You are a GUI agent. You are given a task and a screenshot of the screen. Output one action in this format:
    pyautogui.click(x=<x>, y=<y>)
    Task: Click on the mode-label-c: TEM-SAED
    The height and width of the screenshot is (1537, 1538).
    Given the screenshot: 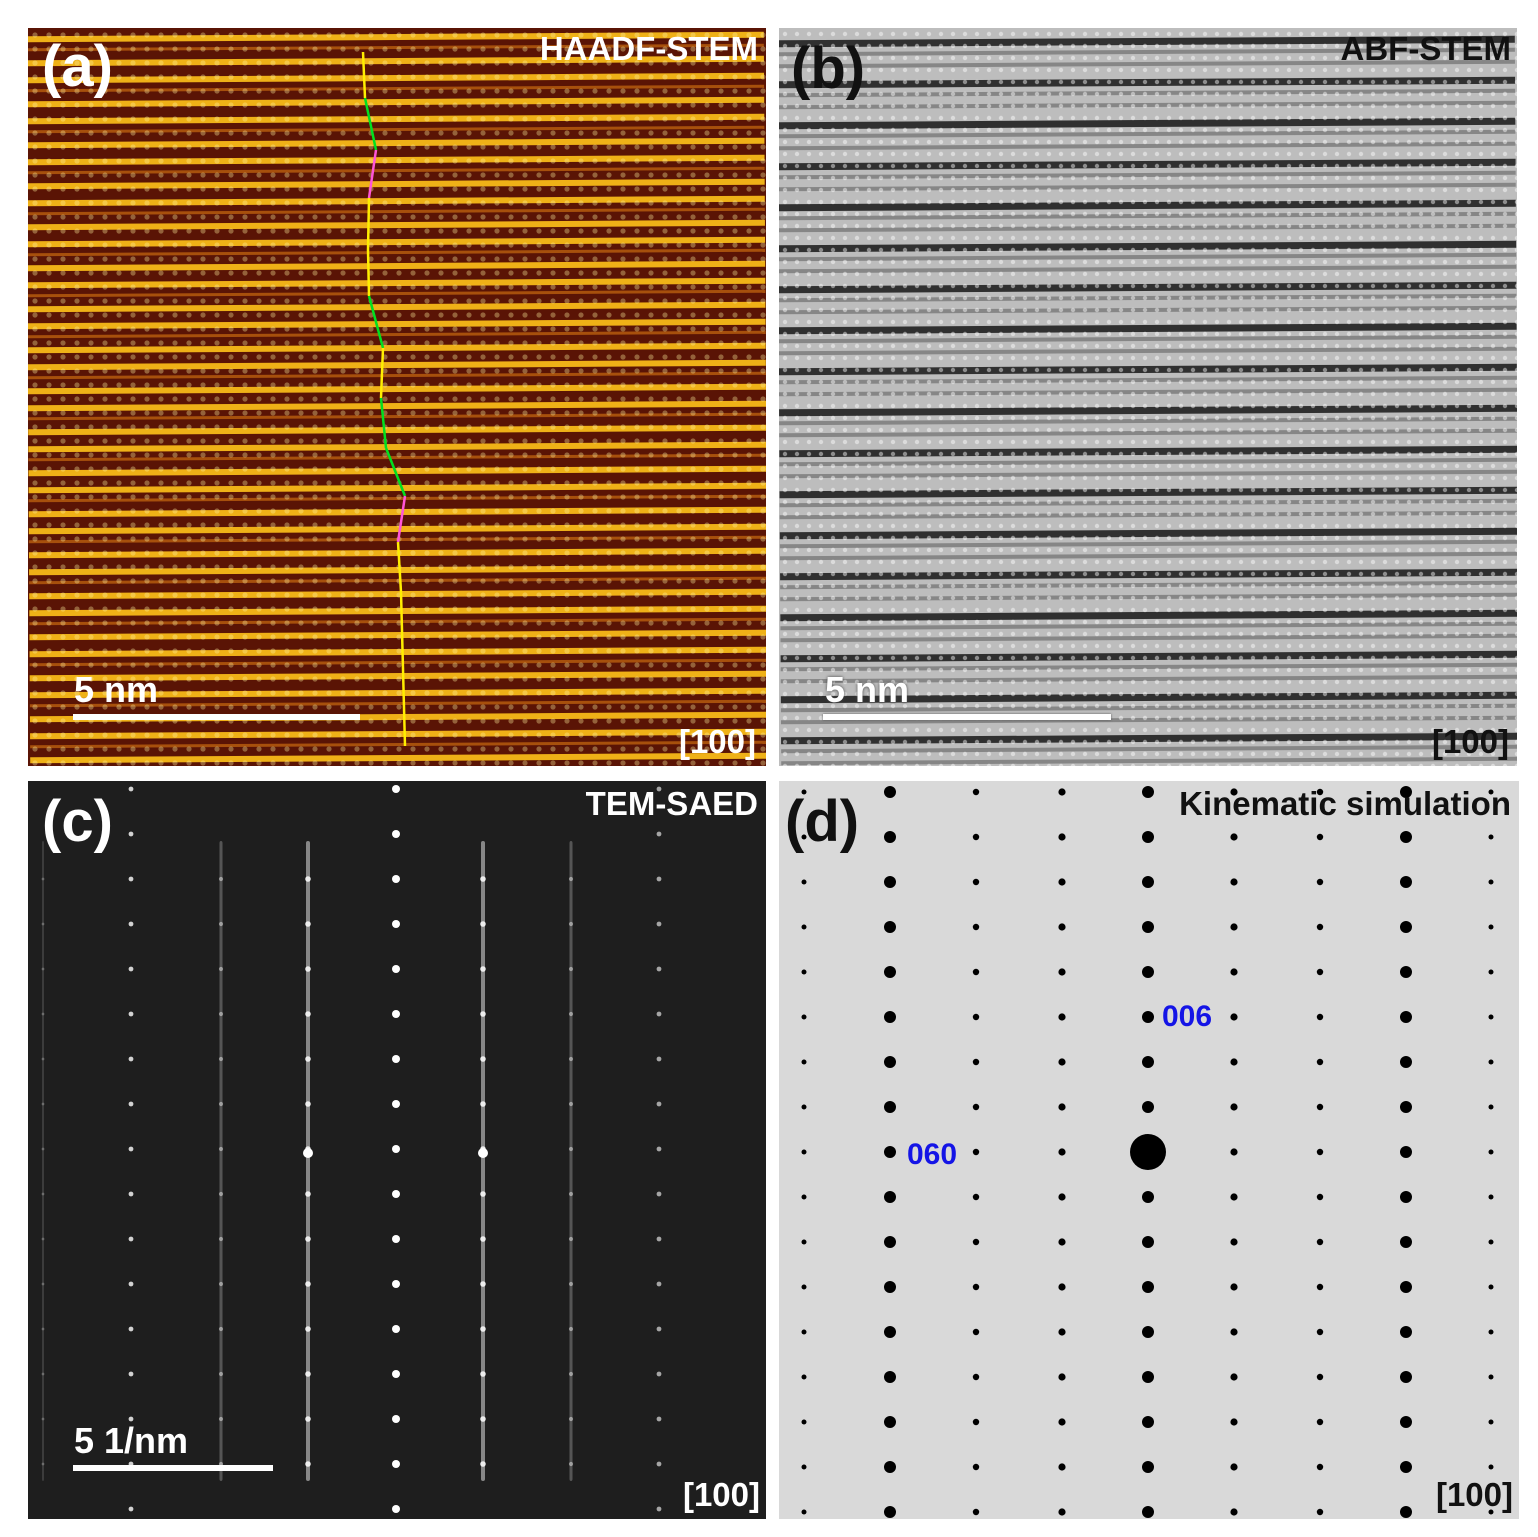 What is the action you would take?
    pyautogui.click(x=671, y=803)
    